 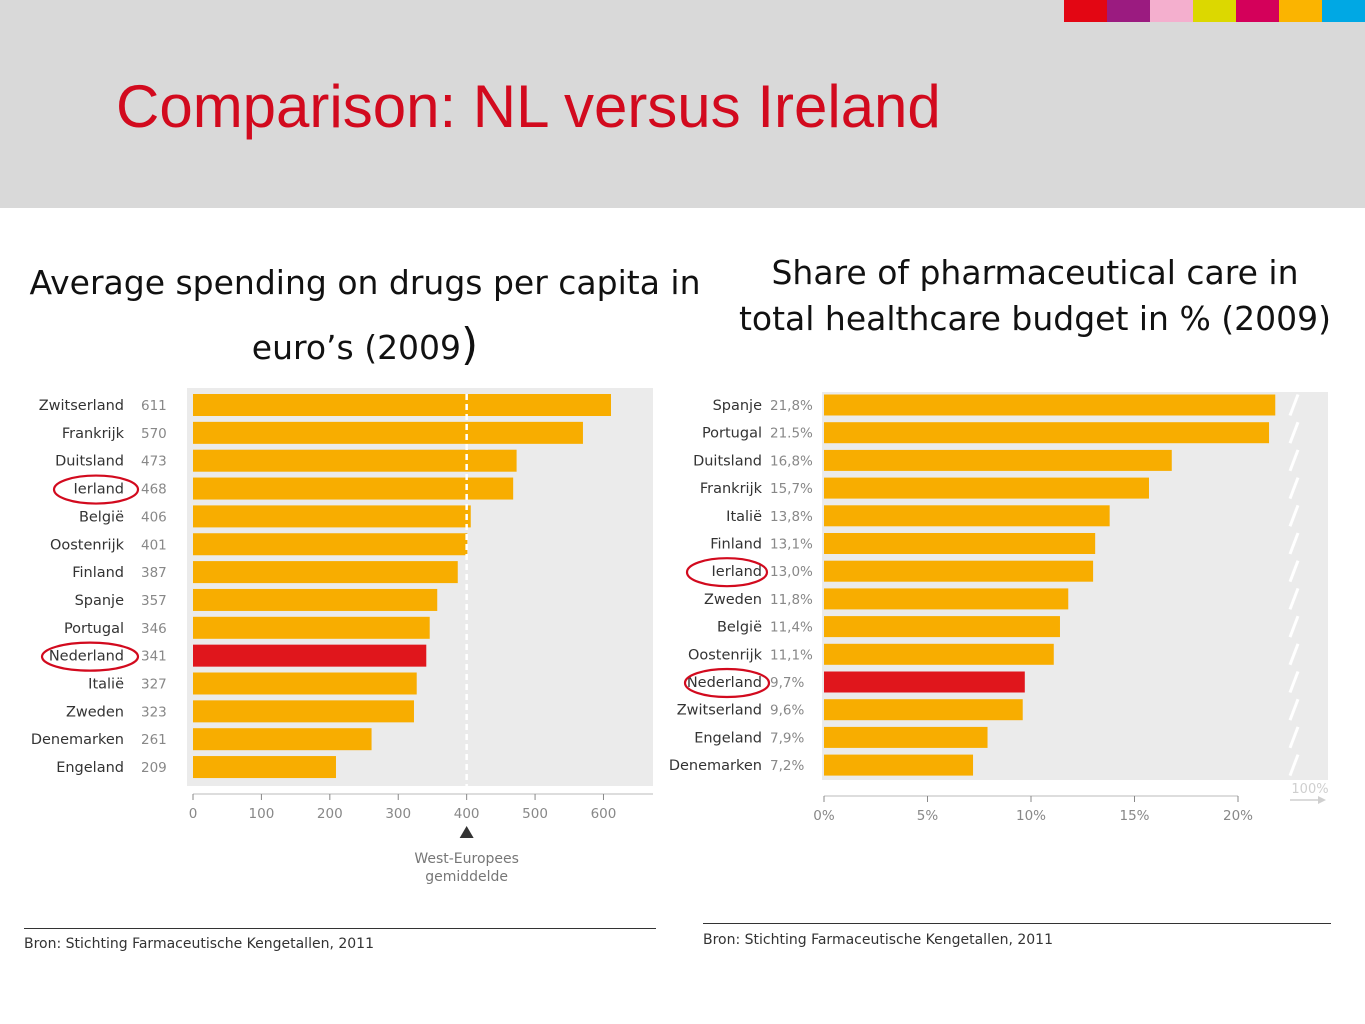 What do you see at coordinates (787, 711) in the screenshot?
I see `right-value-label-zwitserland: 9,6%` at bounding box center [787, 711].